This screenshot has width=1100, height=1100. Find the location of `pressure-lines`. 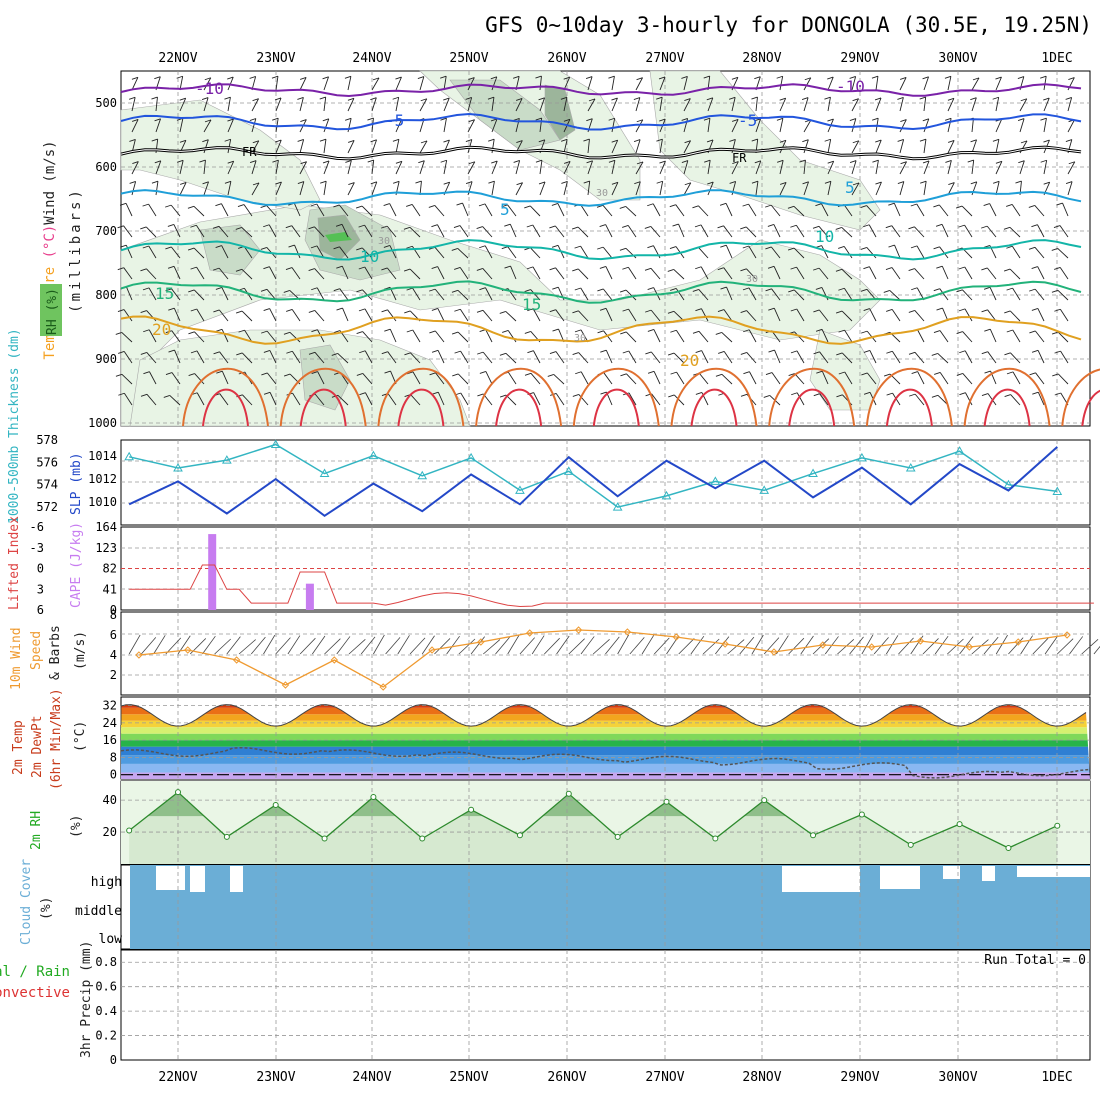

pressure-lines is located at coordinates (593, 478).